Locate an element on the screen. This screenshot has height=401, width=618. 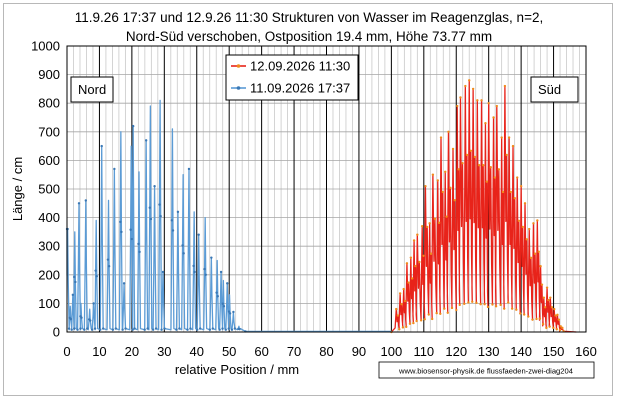
annotation-box is located at coordinates (92, 89).